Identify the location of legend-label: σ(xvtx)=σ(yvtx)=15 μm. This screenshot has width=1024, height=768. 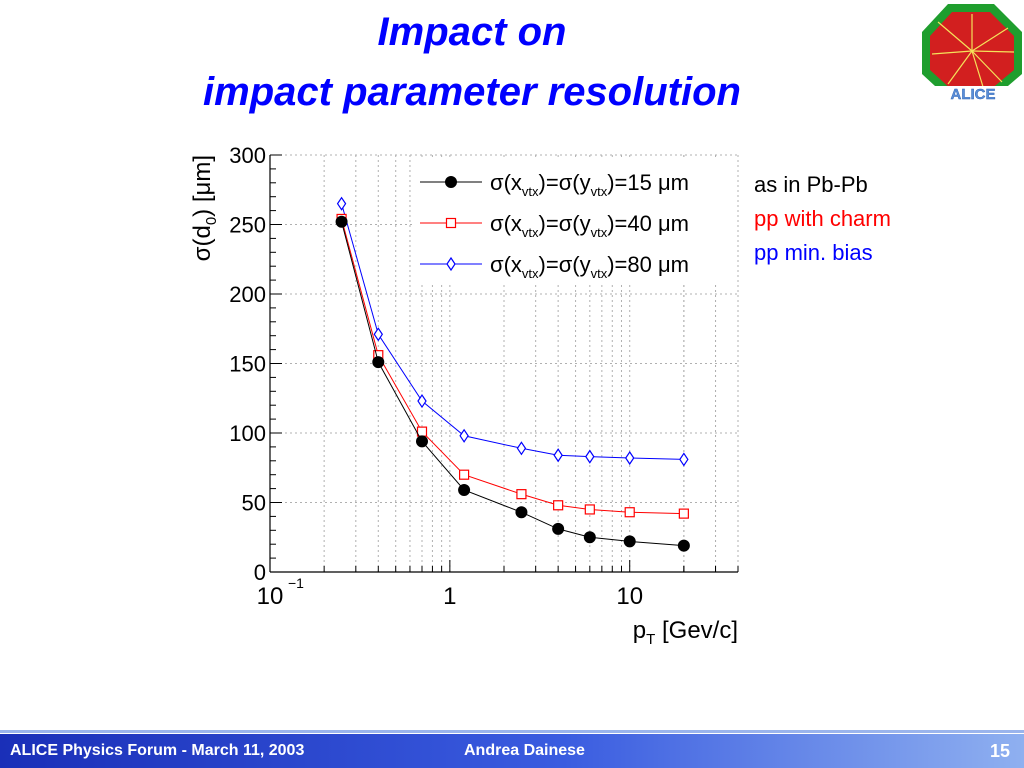
(589, 184).